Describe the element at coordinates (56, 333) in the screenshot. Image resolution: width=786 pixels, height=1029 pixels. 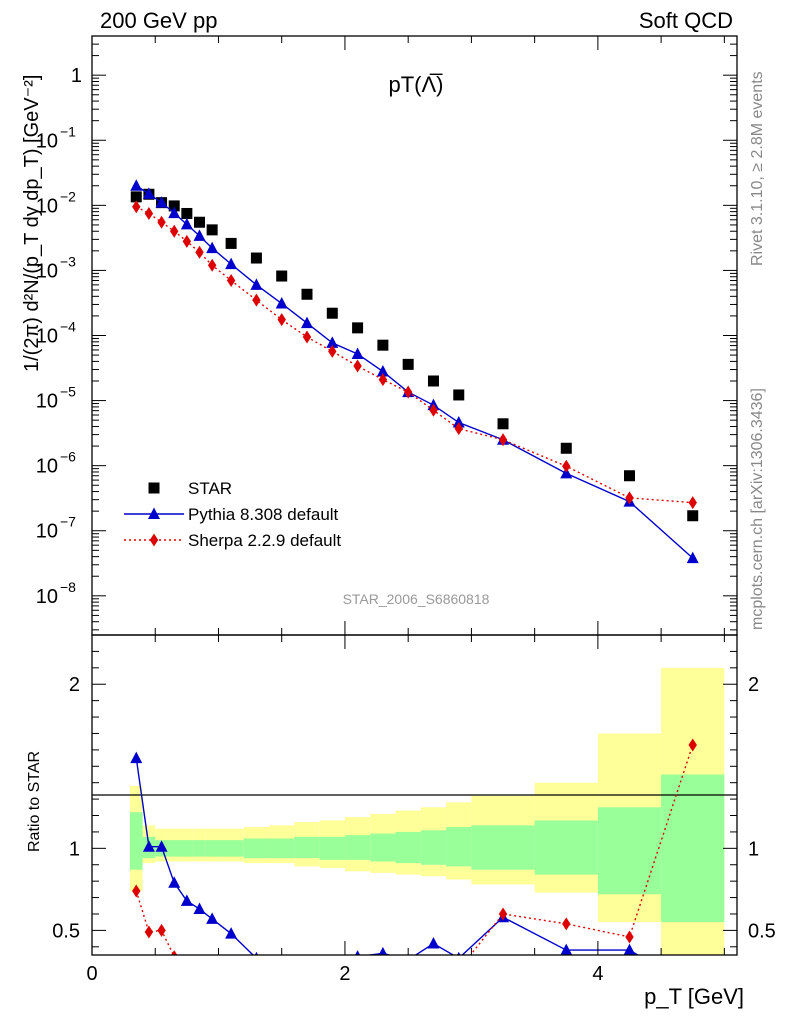
I see `y-tick-label: 10 −4` at that location.